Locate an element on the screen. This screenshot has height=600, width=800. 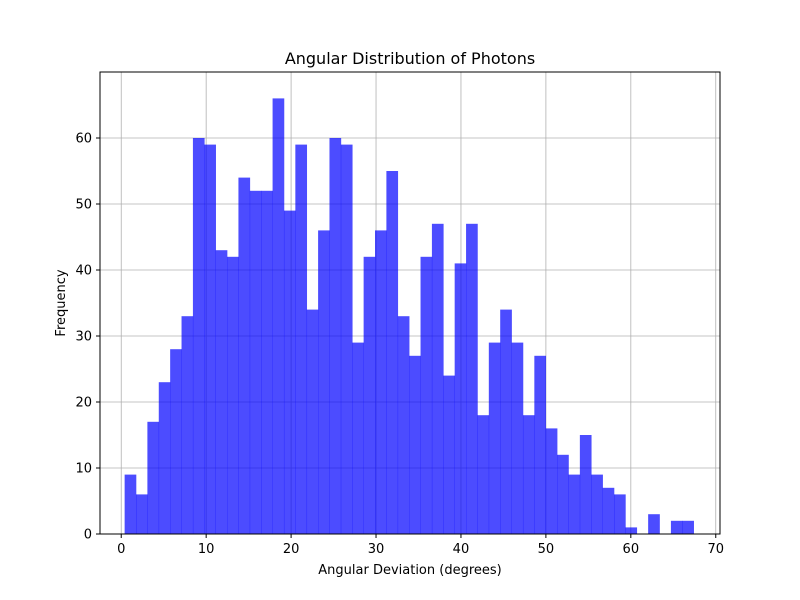
x-tick-label: 20 is located at coordinates (291, 549).